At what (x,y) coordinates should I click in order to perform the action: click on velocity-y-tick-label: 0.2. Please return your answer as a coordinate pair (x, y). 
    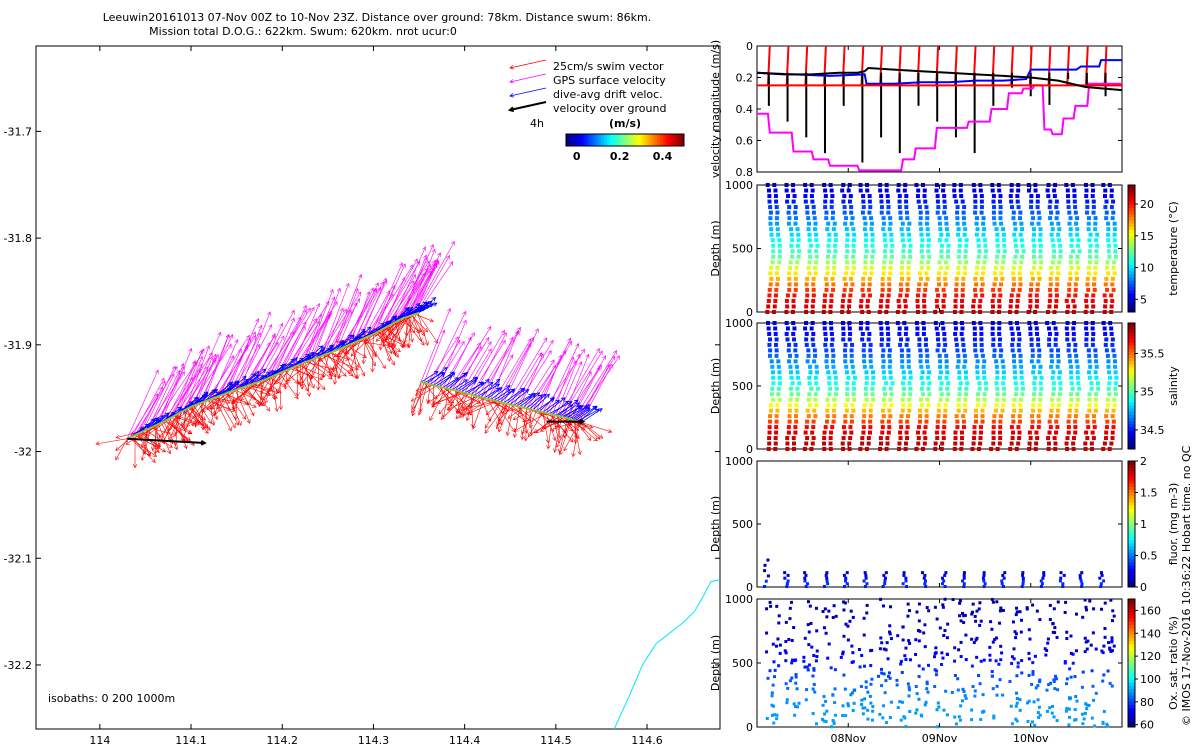
    Looking at the image, I should click on (745, 78).